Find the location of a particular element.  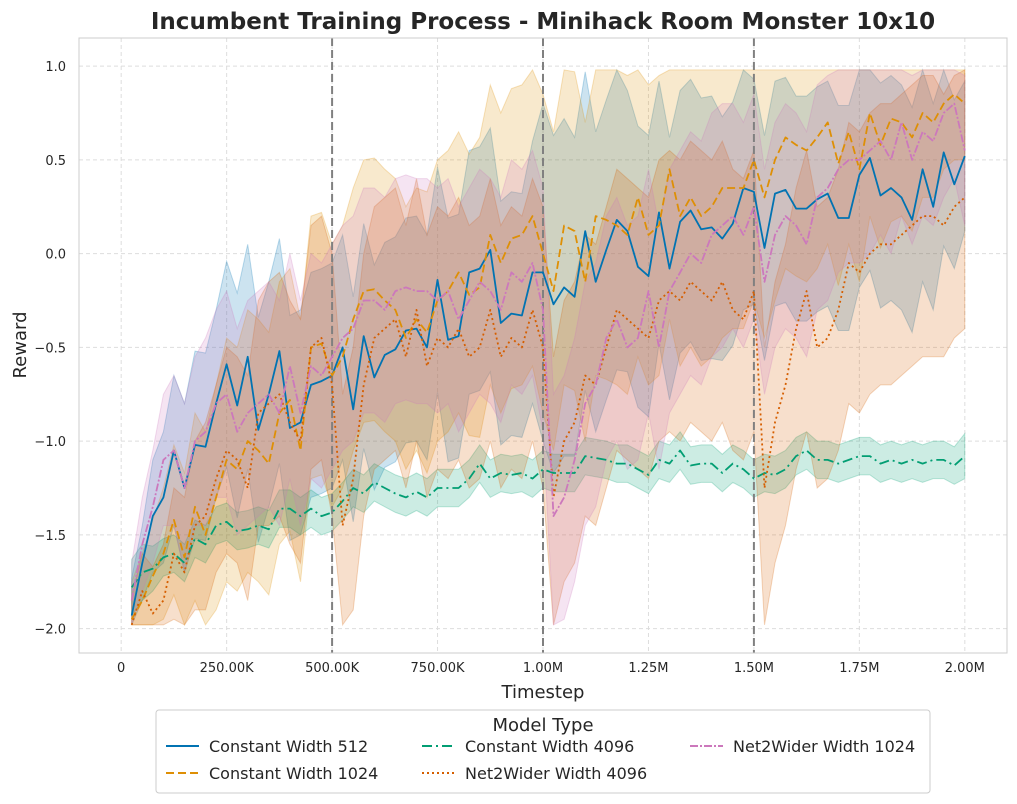

legend-label: Constant Width 512 is located at coordinates (288, 746).